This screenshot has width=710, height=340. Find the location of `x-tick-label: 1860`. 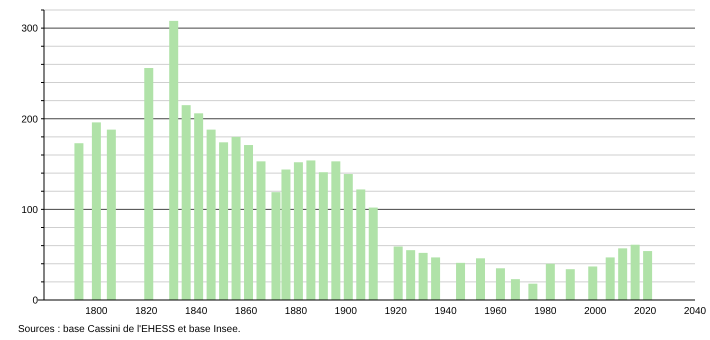

x-tick-label: 1860 is located at coordinates (246, 311).